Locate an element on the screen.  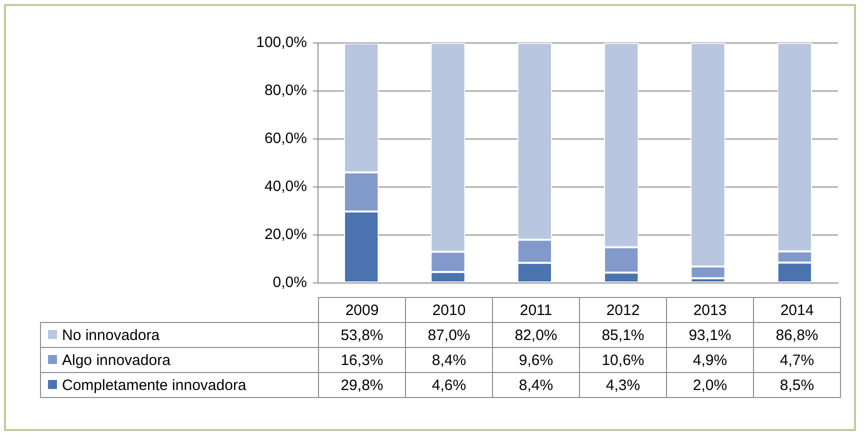
data-label: 8,5% is located at coordinates (797, 385).